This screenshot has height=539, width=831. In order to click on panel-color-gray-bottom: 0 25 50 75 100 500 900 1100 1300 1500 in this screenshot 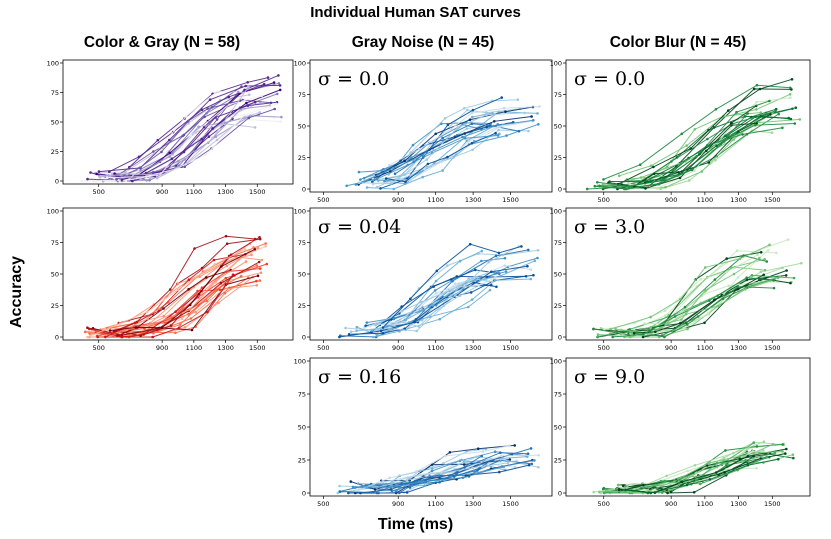, I will do `click(170, 279)`.